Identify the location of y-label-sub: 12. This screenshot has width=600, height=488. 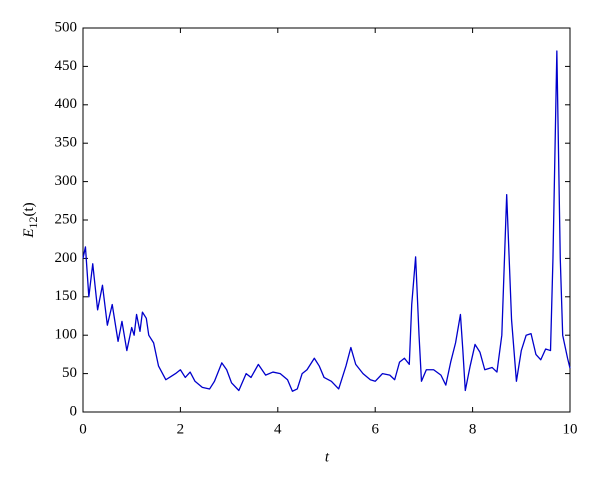
(33, 223).